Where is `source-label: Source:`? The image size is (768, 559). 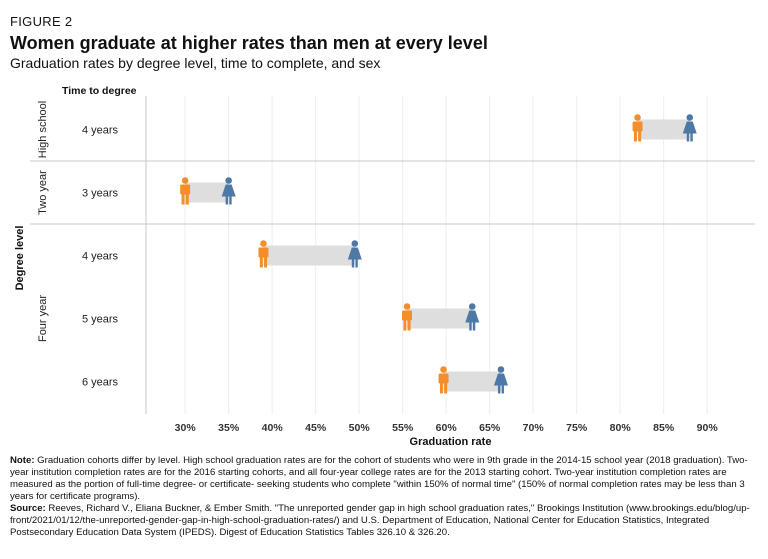 source-label: Source: is located at coordinates (28, 508).